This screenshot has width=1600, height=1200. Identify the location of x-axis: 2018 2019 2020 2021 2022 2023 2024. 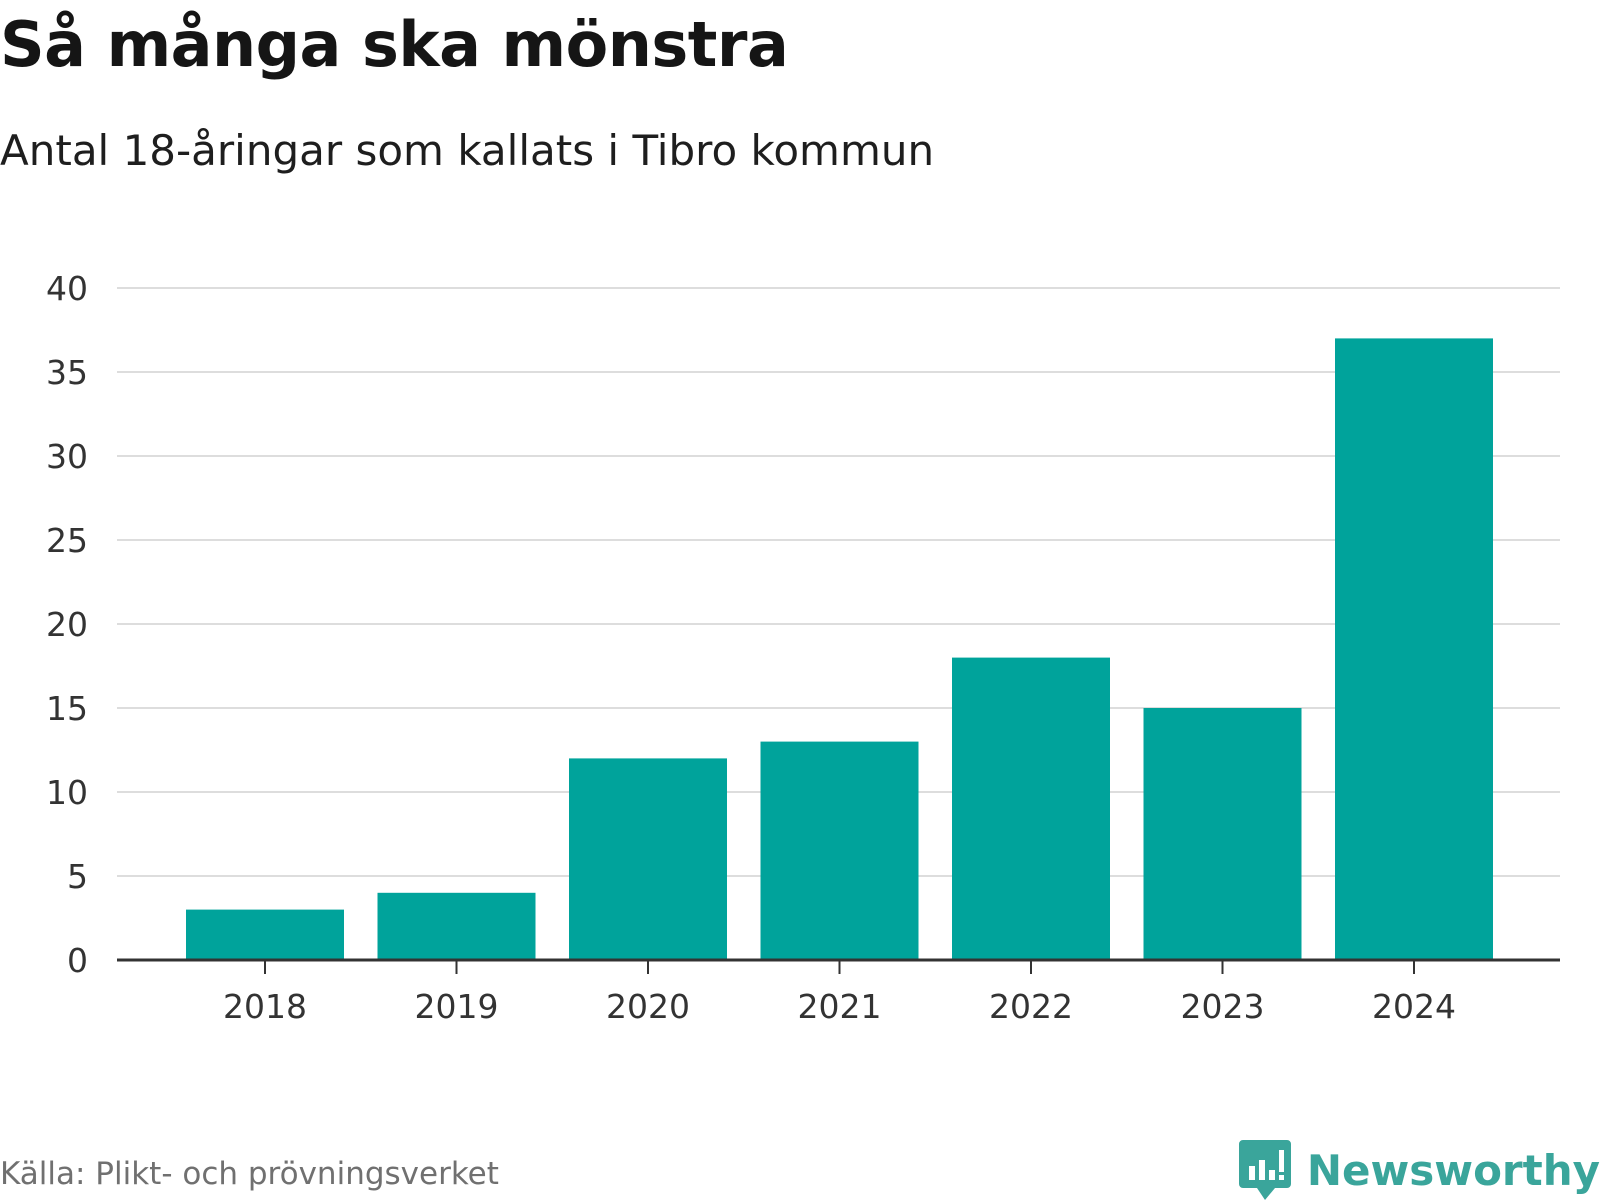
(838, 992).